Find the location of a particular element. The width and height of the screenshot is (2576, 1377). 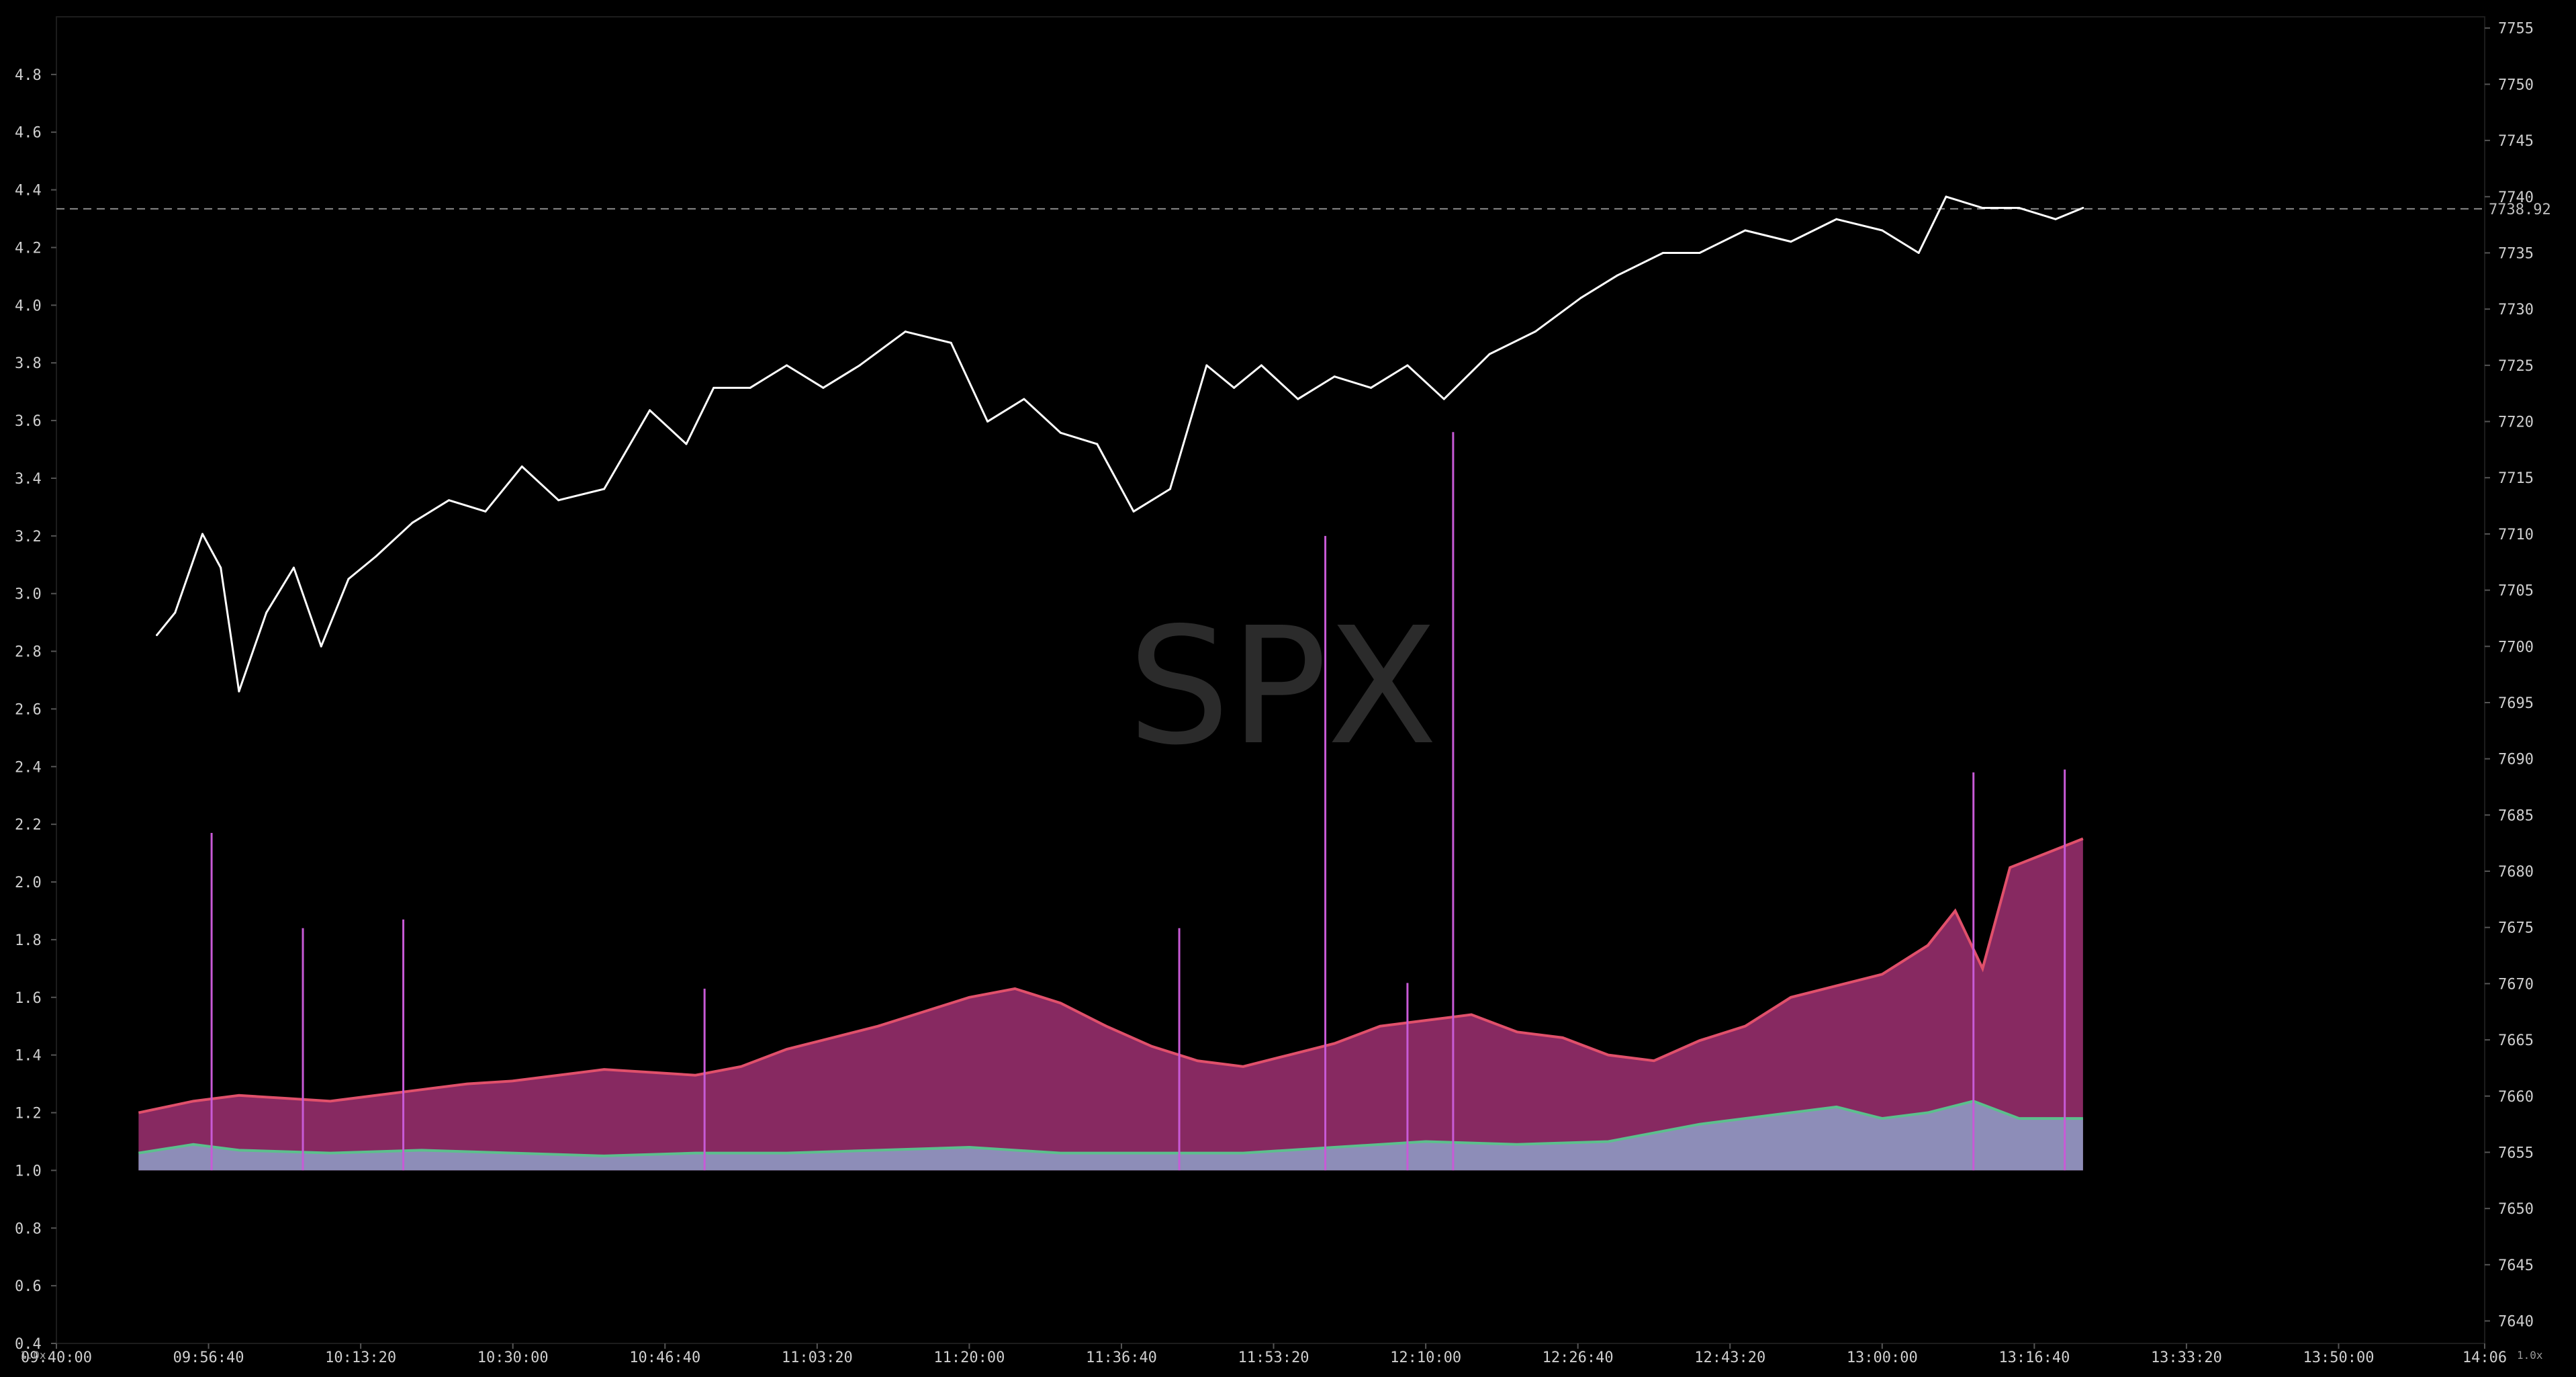

left-tick-label: 2.0 is located at coordinates (28, 883).